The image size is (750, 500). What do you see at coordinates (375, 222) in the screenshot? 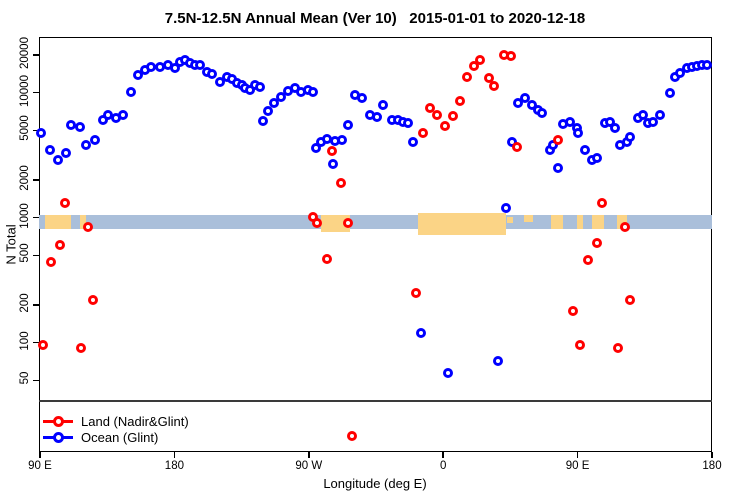
I see `ocean-band` at bounding box center [375, 222].